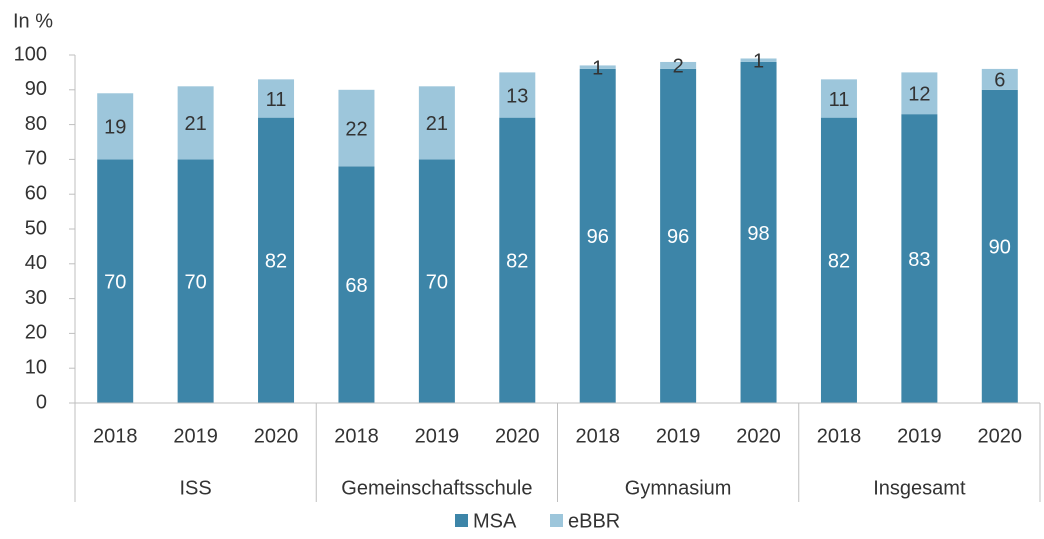 The image size is (1044, 539). What do you see at coordinates (495, 521) in the screenshot?
I see `legend-label: MSA` at bounding box center [495, 521].